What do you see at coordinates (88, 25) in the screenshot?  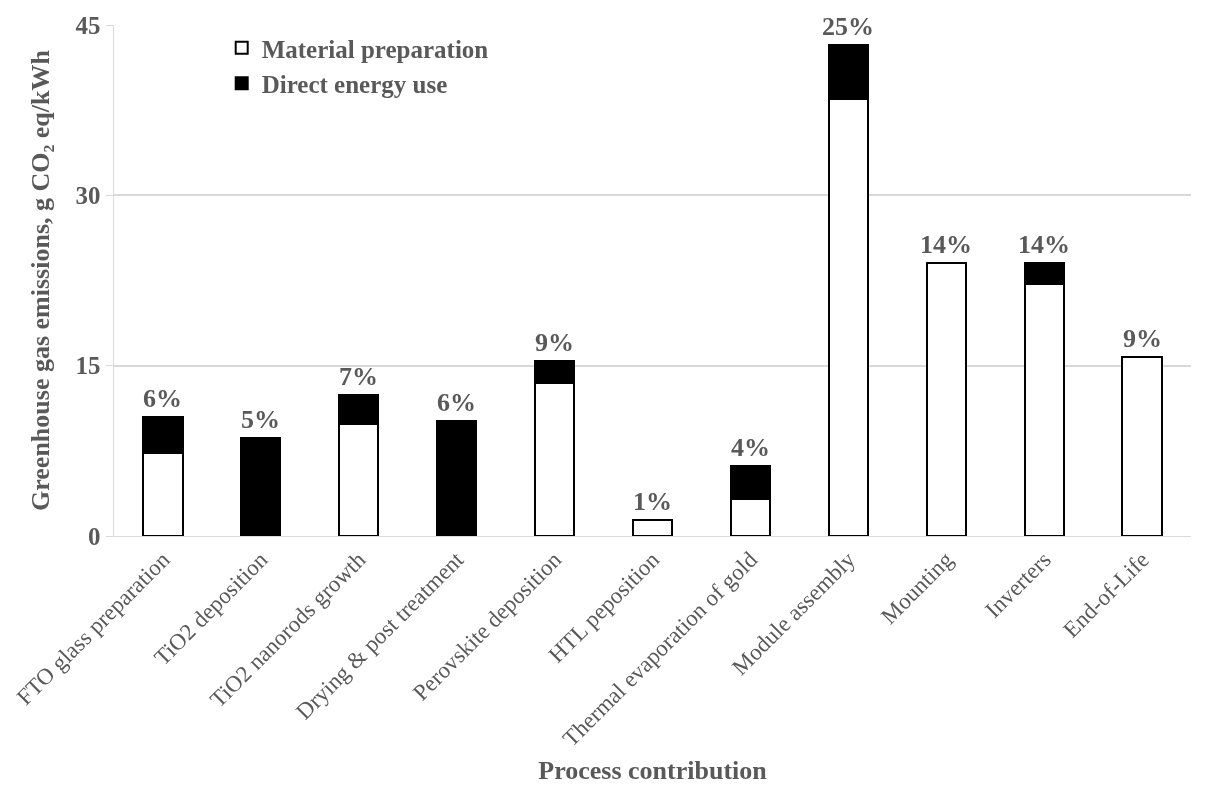 I see `y-tick-label: 45` at bounding box center [88, 25].